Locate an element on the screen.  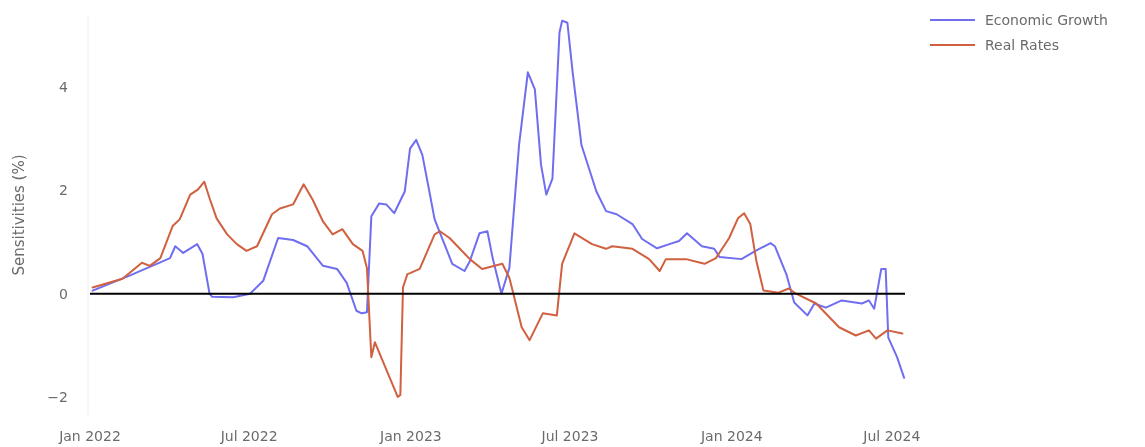
x-tick-label: Jul 2024 is located at coordinates (891, 436).